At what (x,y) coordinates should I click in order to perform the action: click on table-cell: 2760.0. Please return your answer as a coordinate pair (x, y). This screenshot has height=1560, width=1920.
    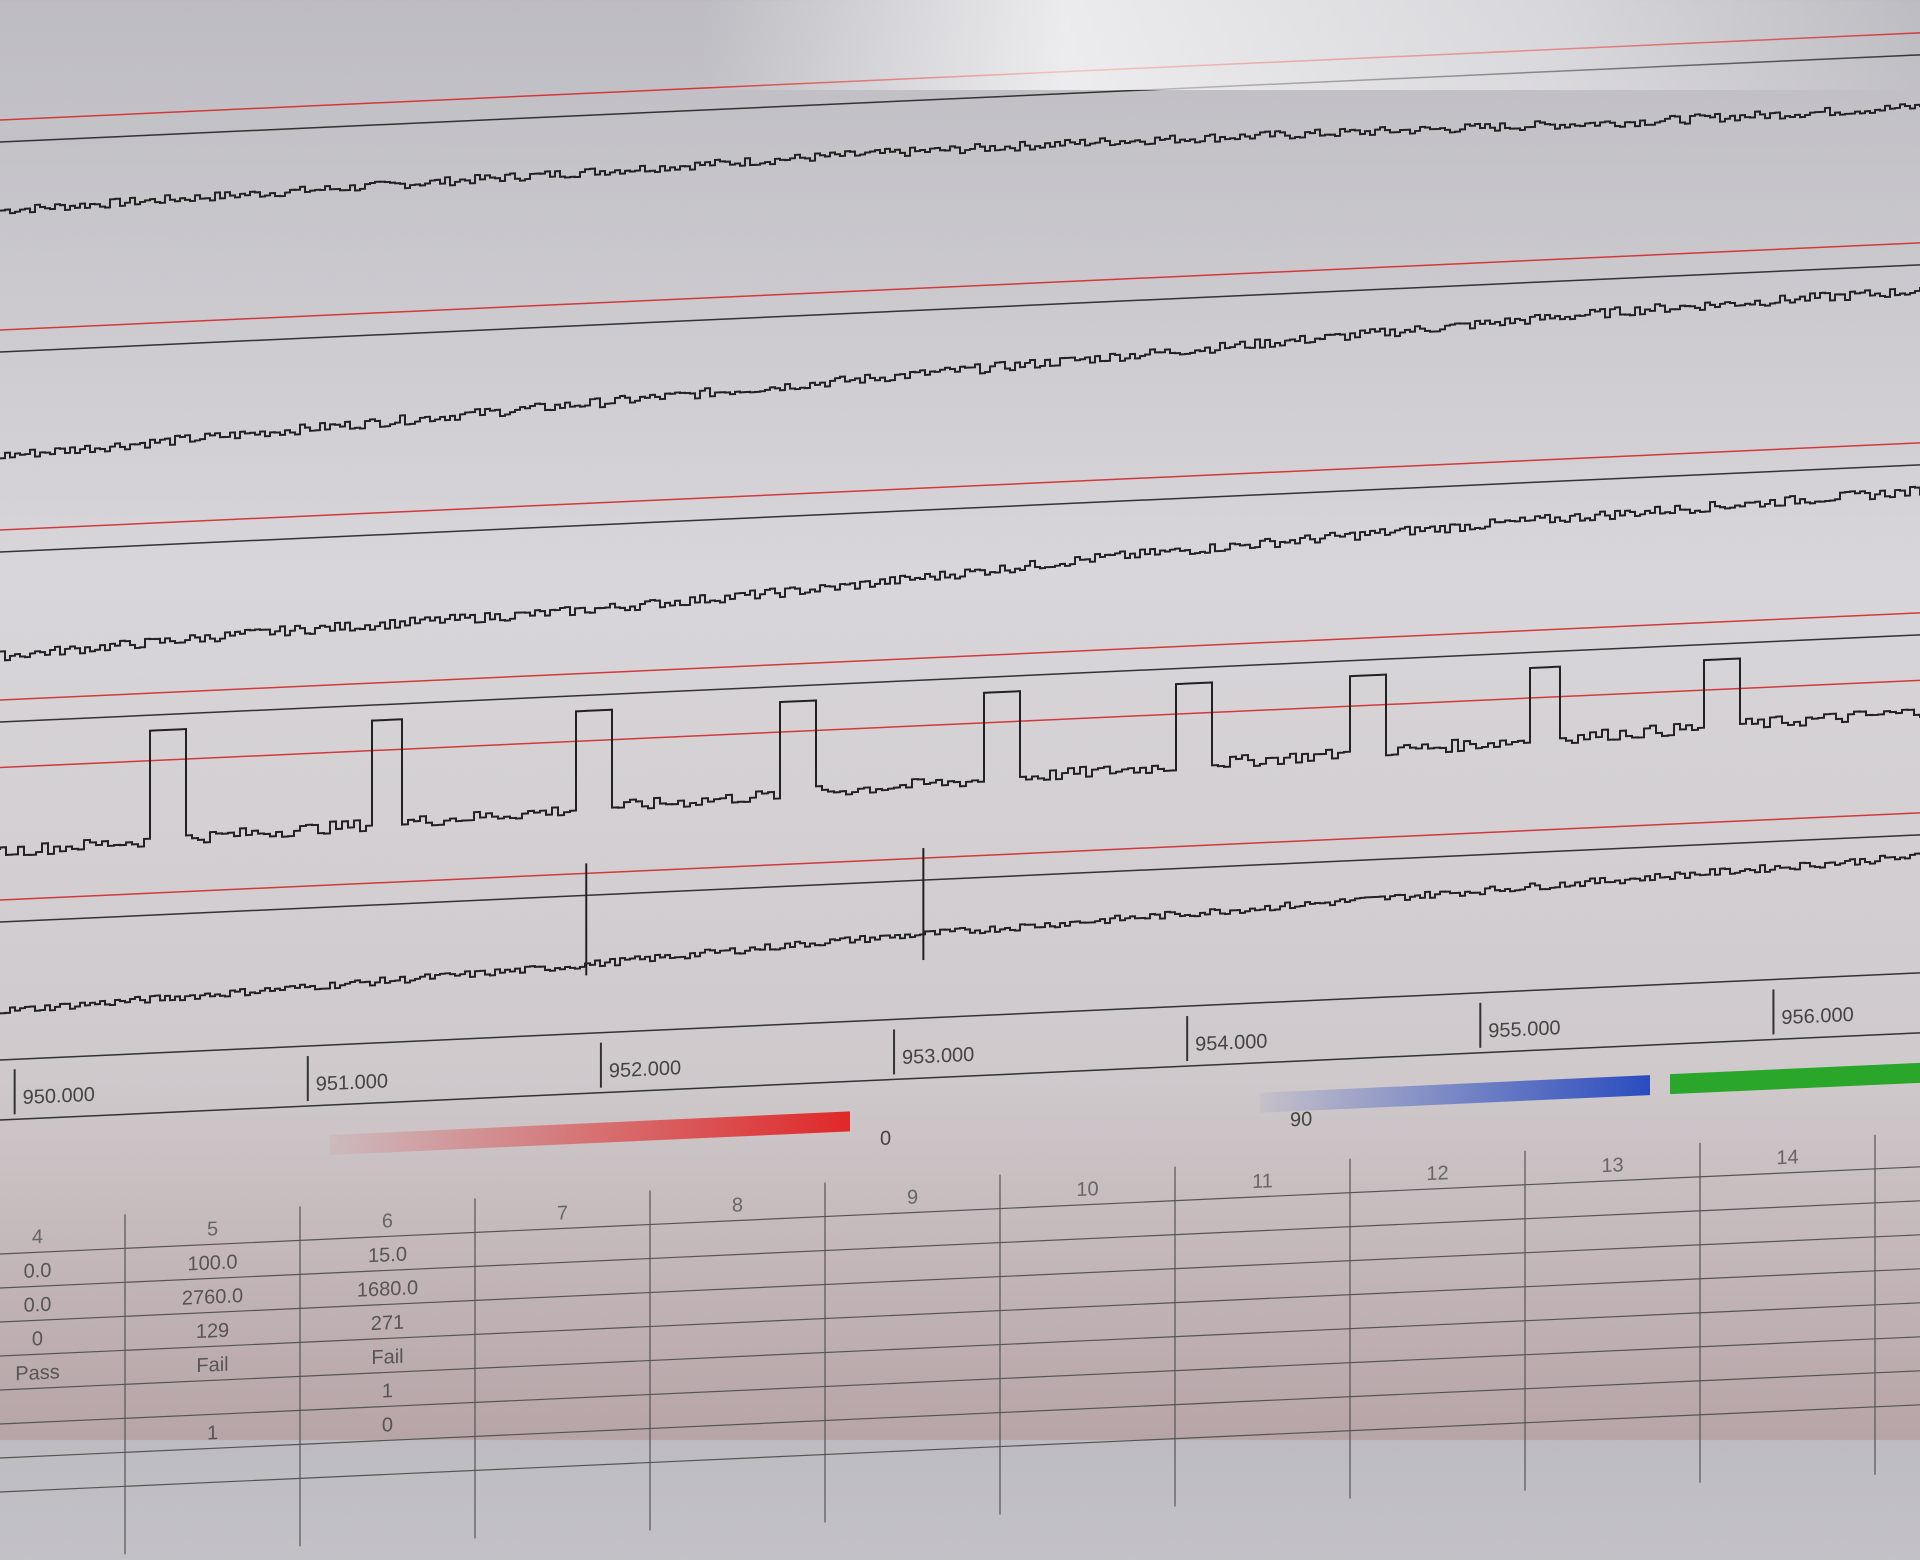
    Looking at the image, I should click on (212, 1297).